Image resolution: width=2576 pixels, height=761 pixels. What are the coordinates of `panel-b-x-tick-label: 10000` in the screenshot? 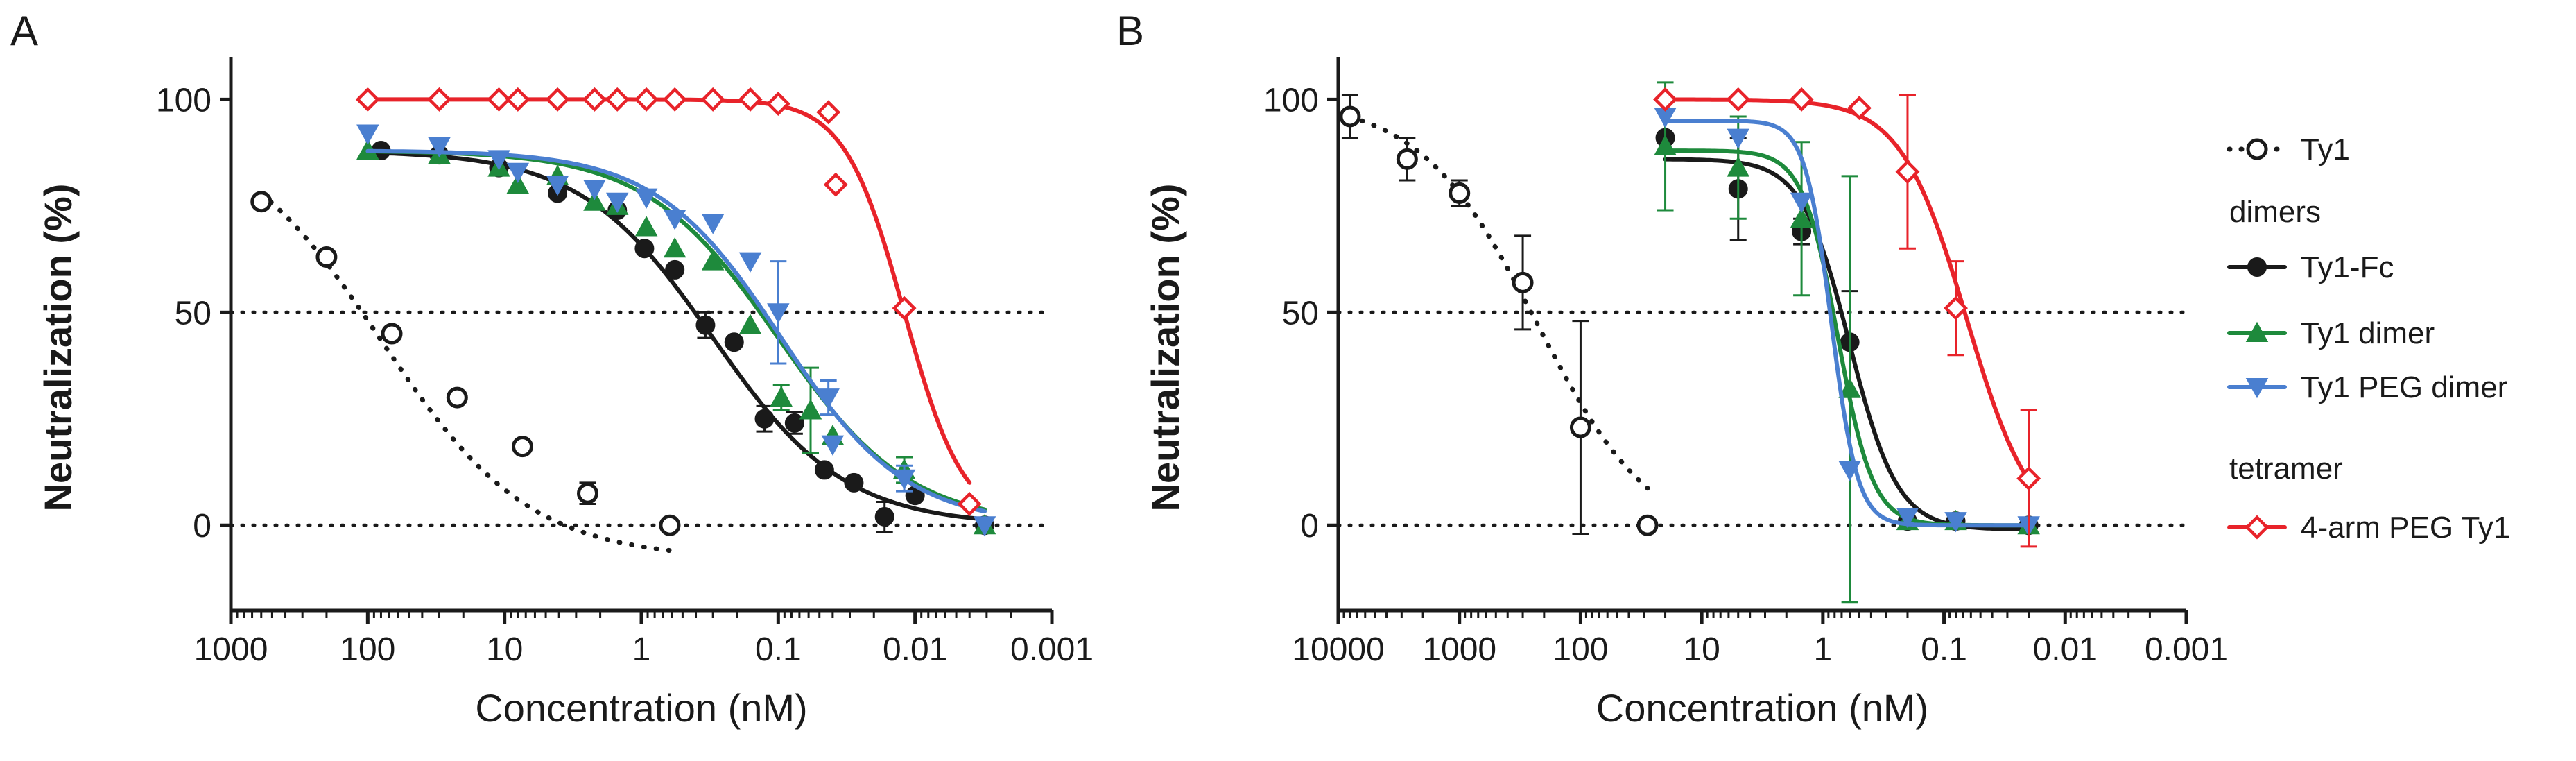 It's located at (1338, 649).